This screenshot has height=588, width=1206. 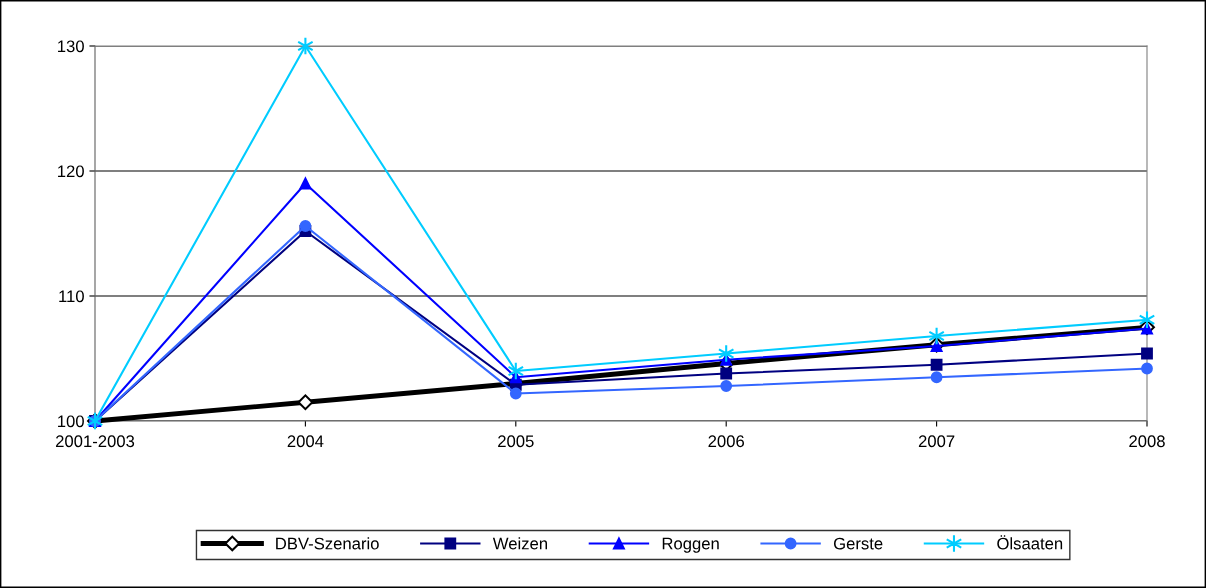 What do you see at coordinates (305, 441) in the screenshot?
I see `x-tick-label: 2004` at bounding box center [305, 441].